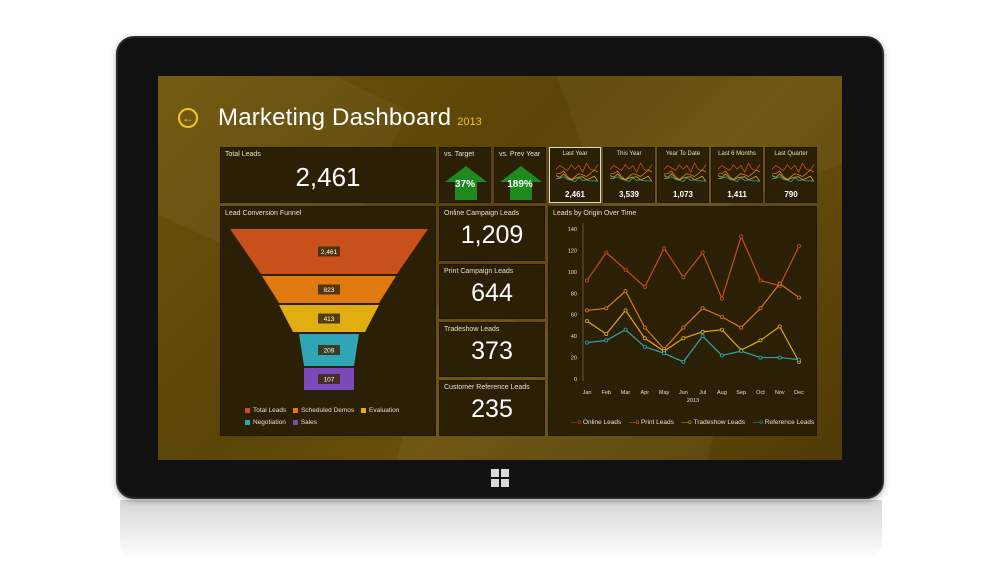 This screenshot has width=1000, height=570. Describe the element at coordinates (329, 318) in the screenshot. I see `funnel-label-box` at that location.